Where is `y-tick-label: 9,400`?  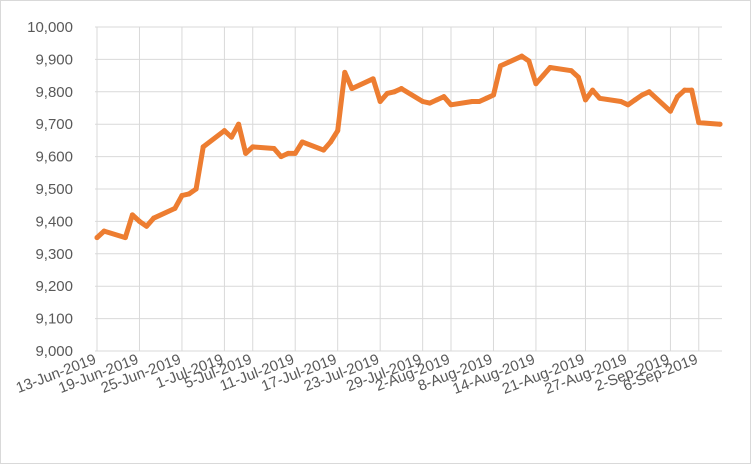
y-tick-label: 9,400 is located at coordinates (54, 221).